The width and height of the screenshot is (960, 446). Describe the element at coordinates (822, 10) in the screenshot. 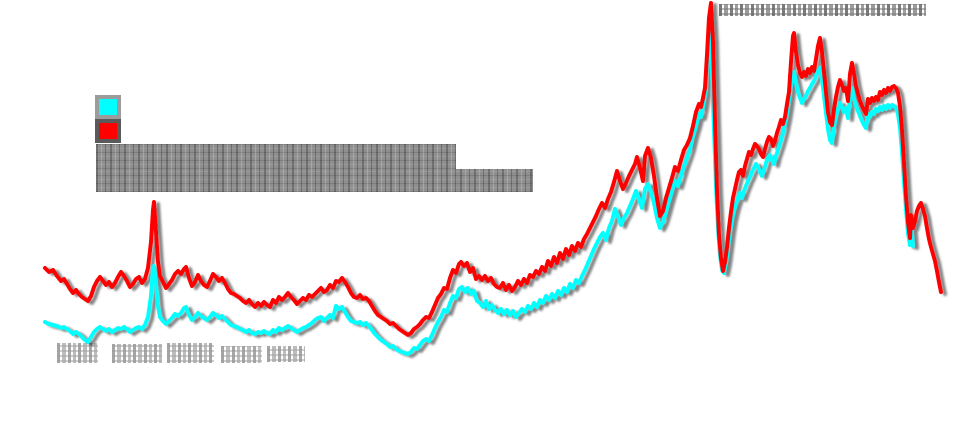

I see `top-annotation-band` at that location.